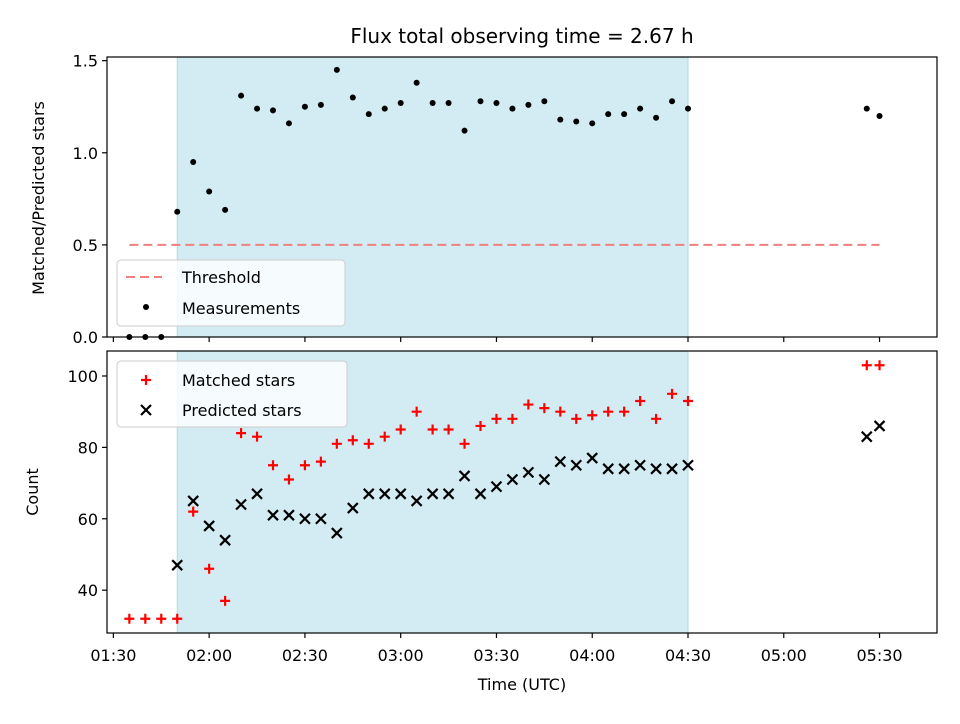 The width and height of the screenshot is (960, 724). Describe the element at coordinates (88, 590) in the screenshot. I see `bottom-y-tick-label: 40` at that location.